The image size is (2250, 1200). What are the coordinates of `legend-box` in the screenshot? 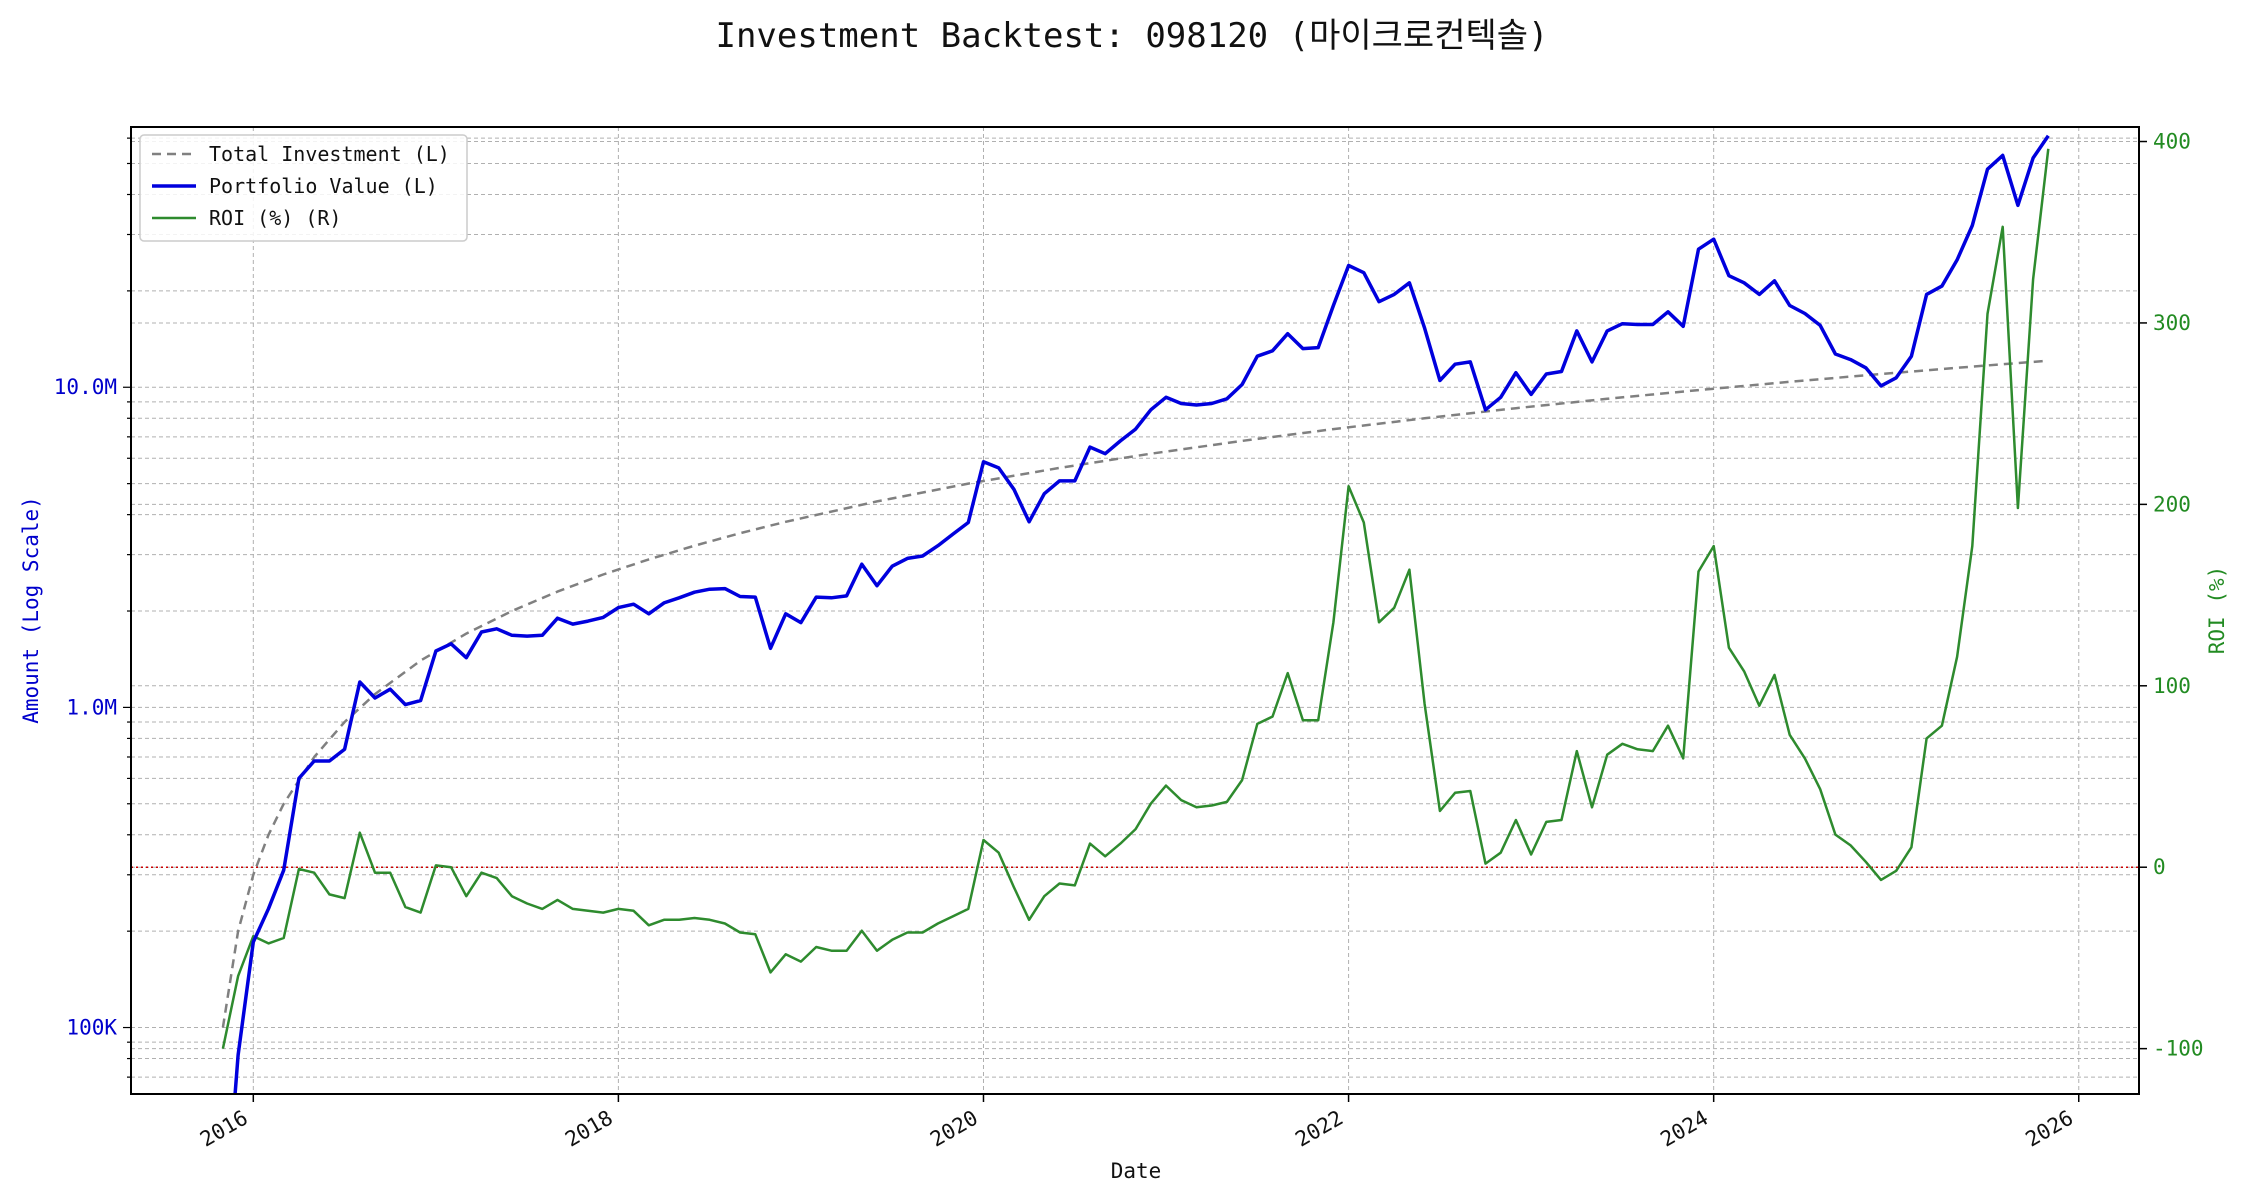 It's located at (303, 188).